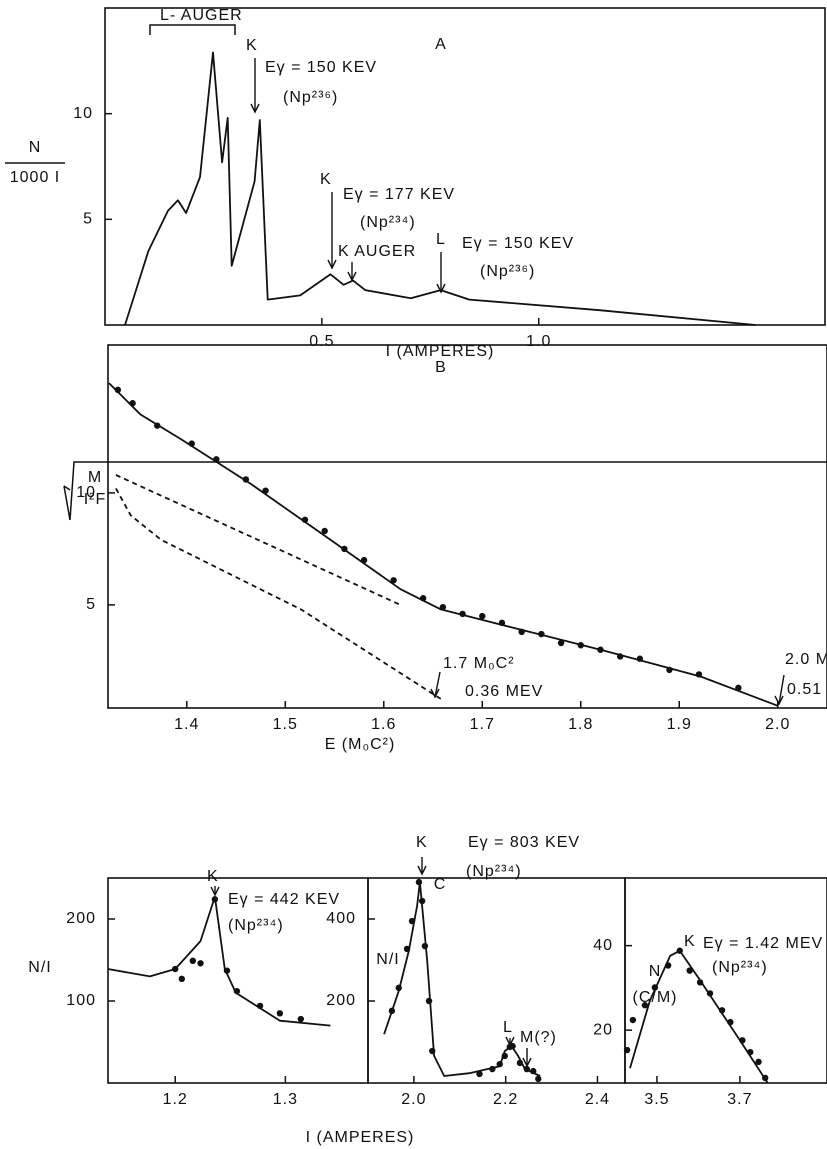  Describe the element at coordinates (538, 1037) in the screenshot. I see `annotation: M(?)` at that location.